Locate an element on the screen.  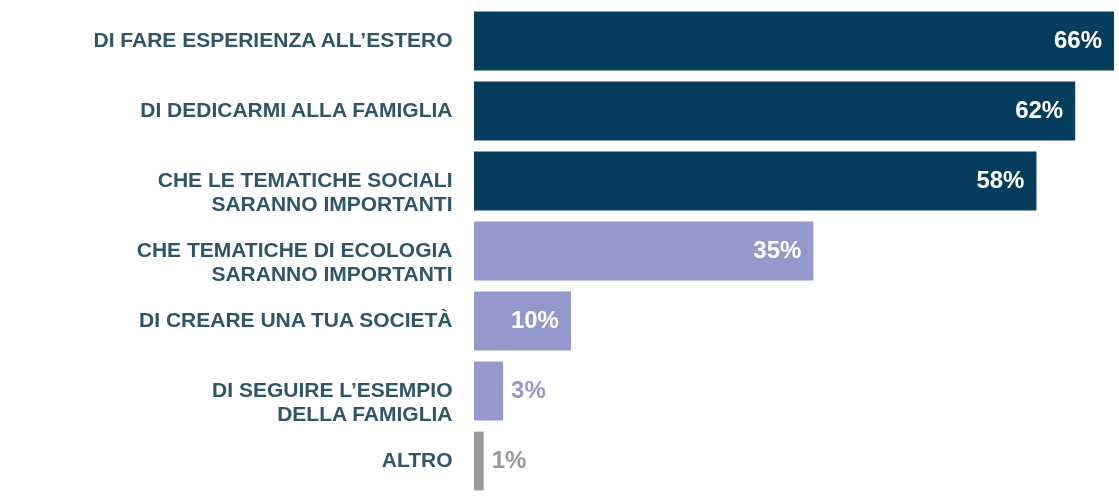
data-label: 3% is located at coordinates (528, 389).